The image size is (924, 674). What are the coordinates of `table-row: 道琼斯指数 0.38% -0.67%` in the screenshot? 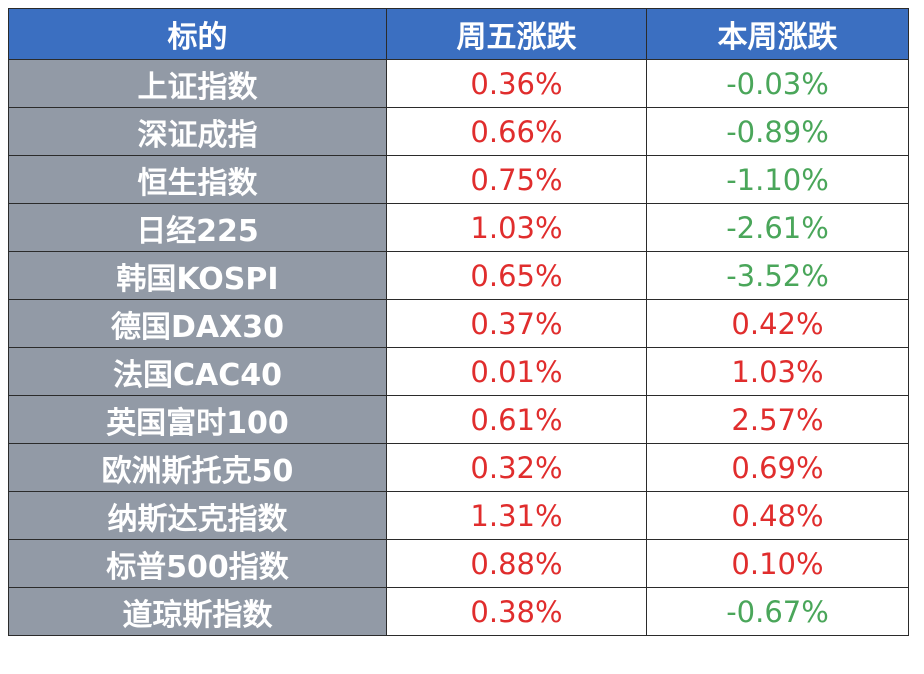 It's located at (458, 611).